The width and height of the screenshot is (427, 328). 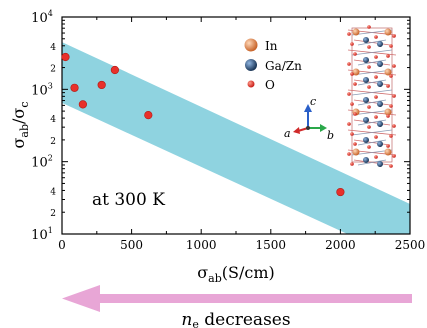 I want to click on x-label-sub: ab, so click(x=215, y=278).